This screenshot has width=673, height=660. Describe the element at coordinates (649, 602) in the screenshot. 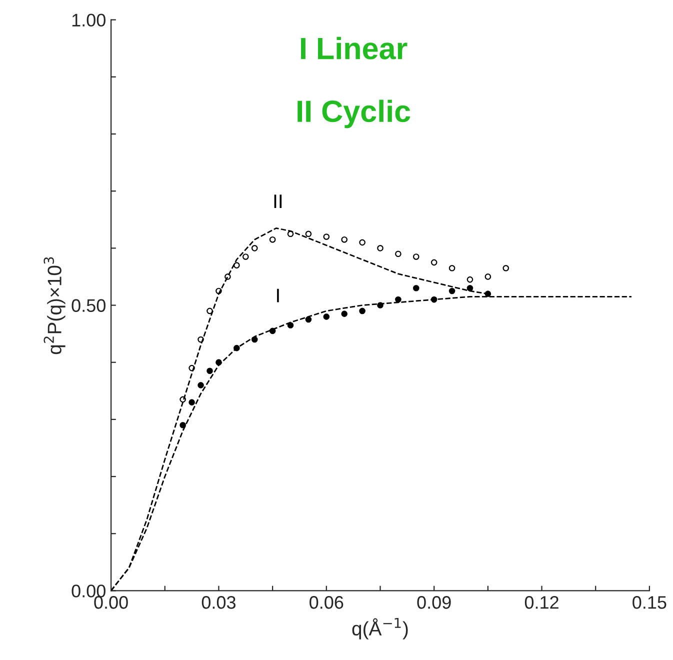

I see `x-tick-label: 0.15` at that location.